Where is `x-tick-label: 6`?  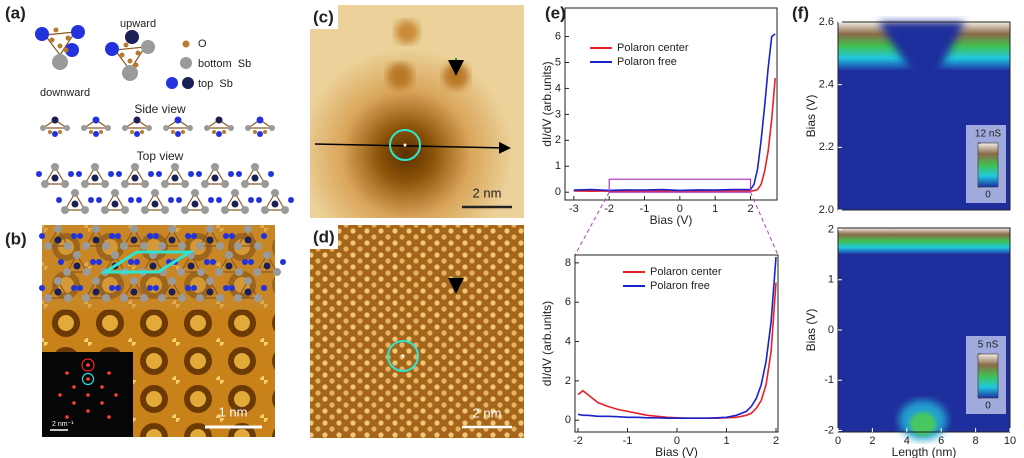
x-tick-label: 6 is located at coordinates (941, 441).